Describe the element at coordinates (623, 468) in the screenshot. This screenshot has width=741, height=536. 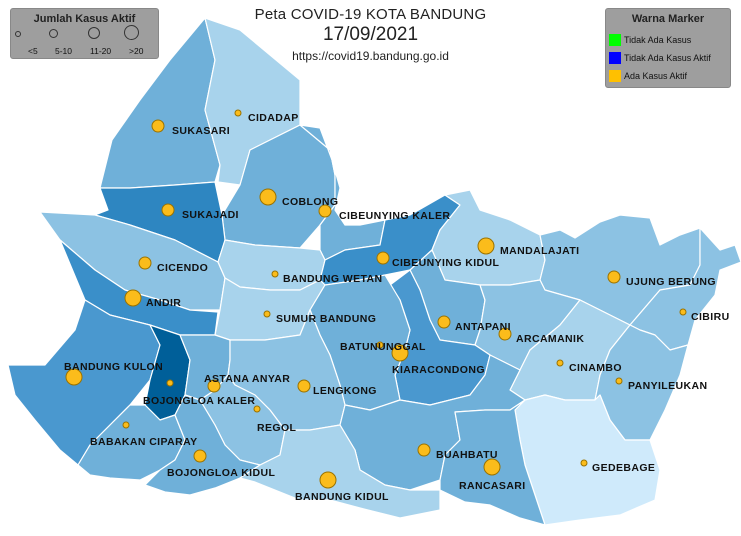
I see `label-gedebage: GEDEBAGE` at that location.